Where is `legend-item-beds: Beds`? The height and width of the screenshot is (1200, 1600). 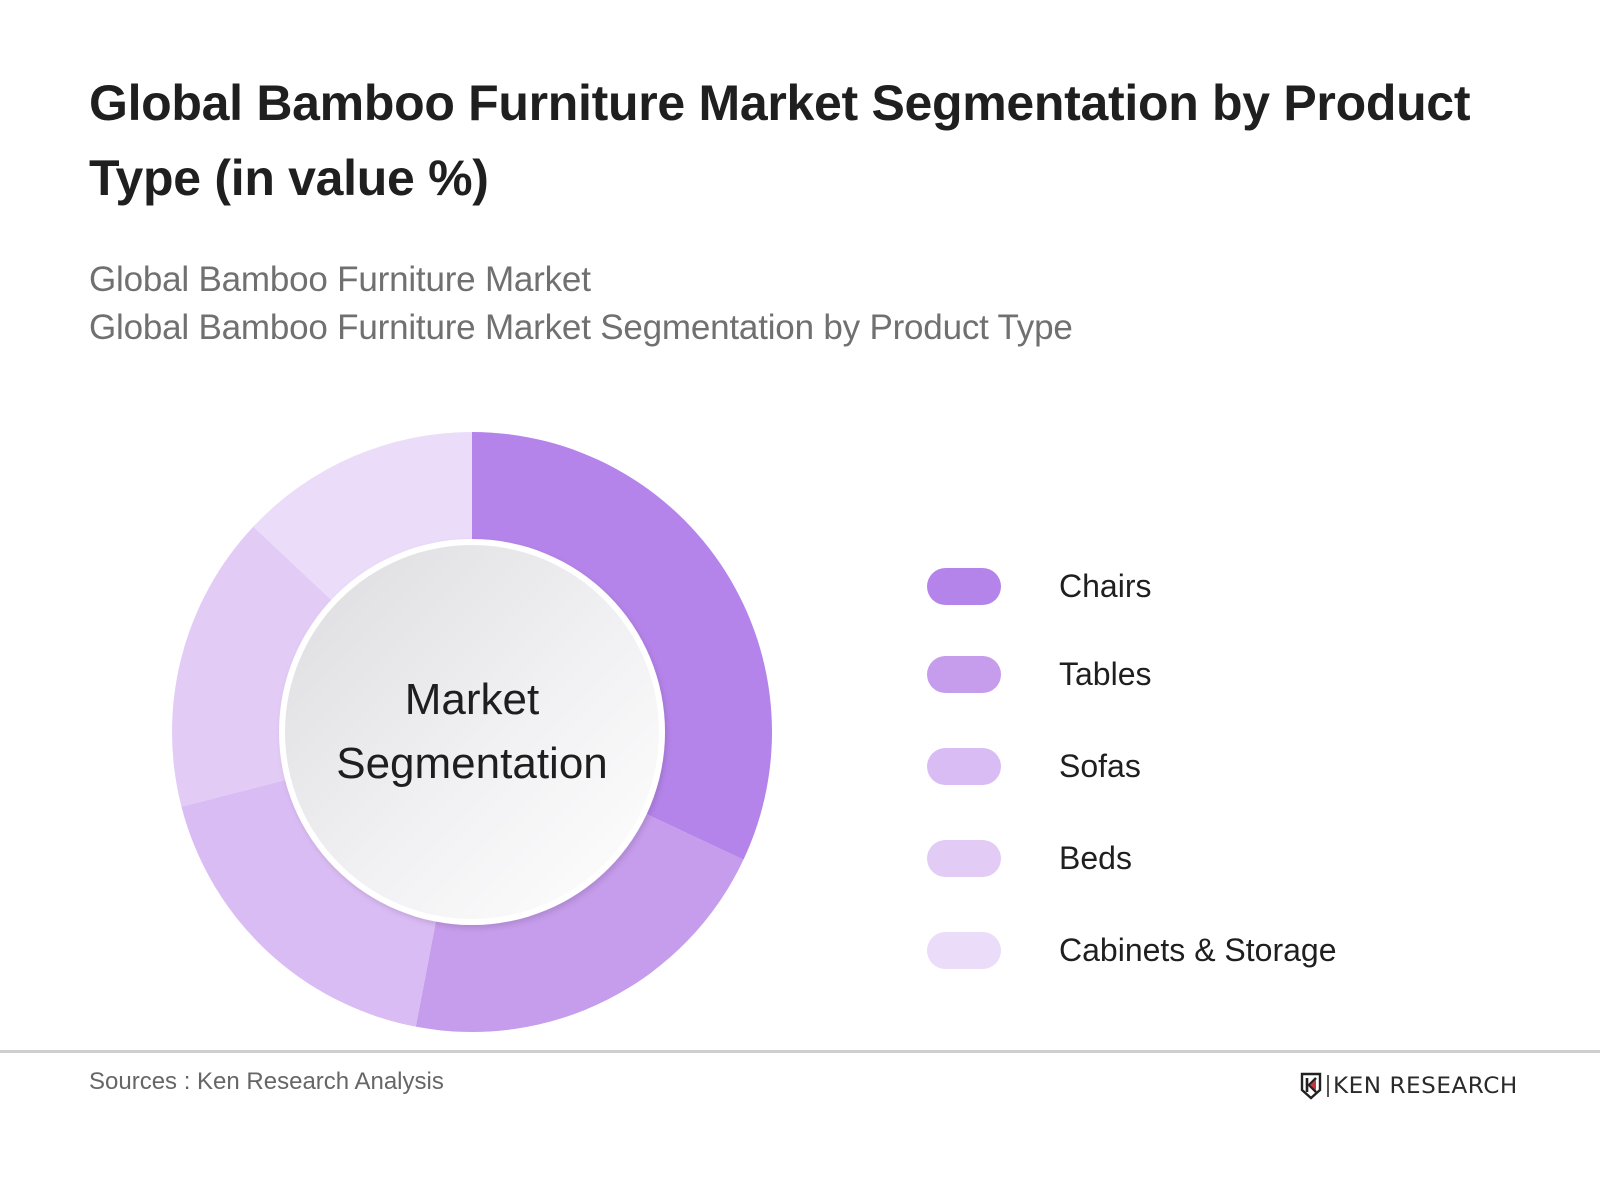
legend-item-beds: Beds is located at coordinates (1177, 859).